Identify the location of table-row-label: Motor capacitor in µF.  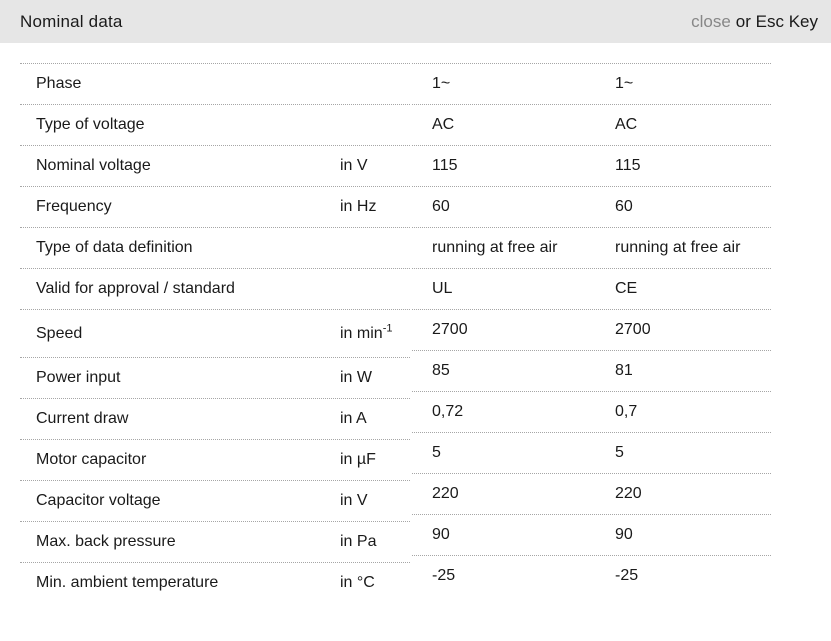
(215, 459).